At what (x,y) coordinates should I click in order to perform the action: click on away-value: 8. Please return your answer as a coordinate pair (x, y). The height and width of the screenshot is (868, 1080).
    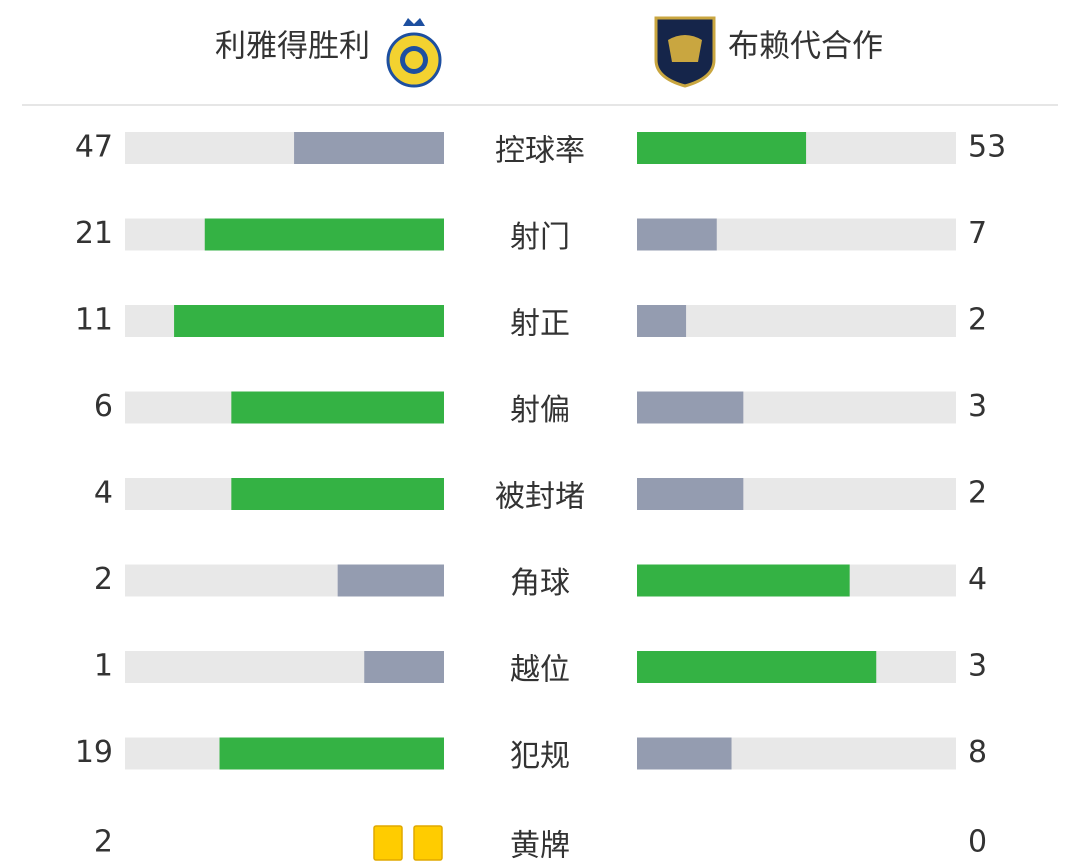
    Looking at the image, I should click on (977, 752).